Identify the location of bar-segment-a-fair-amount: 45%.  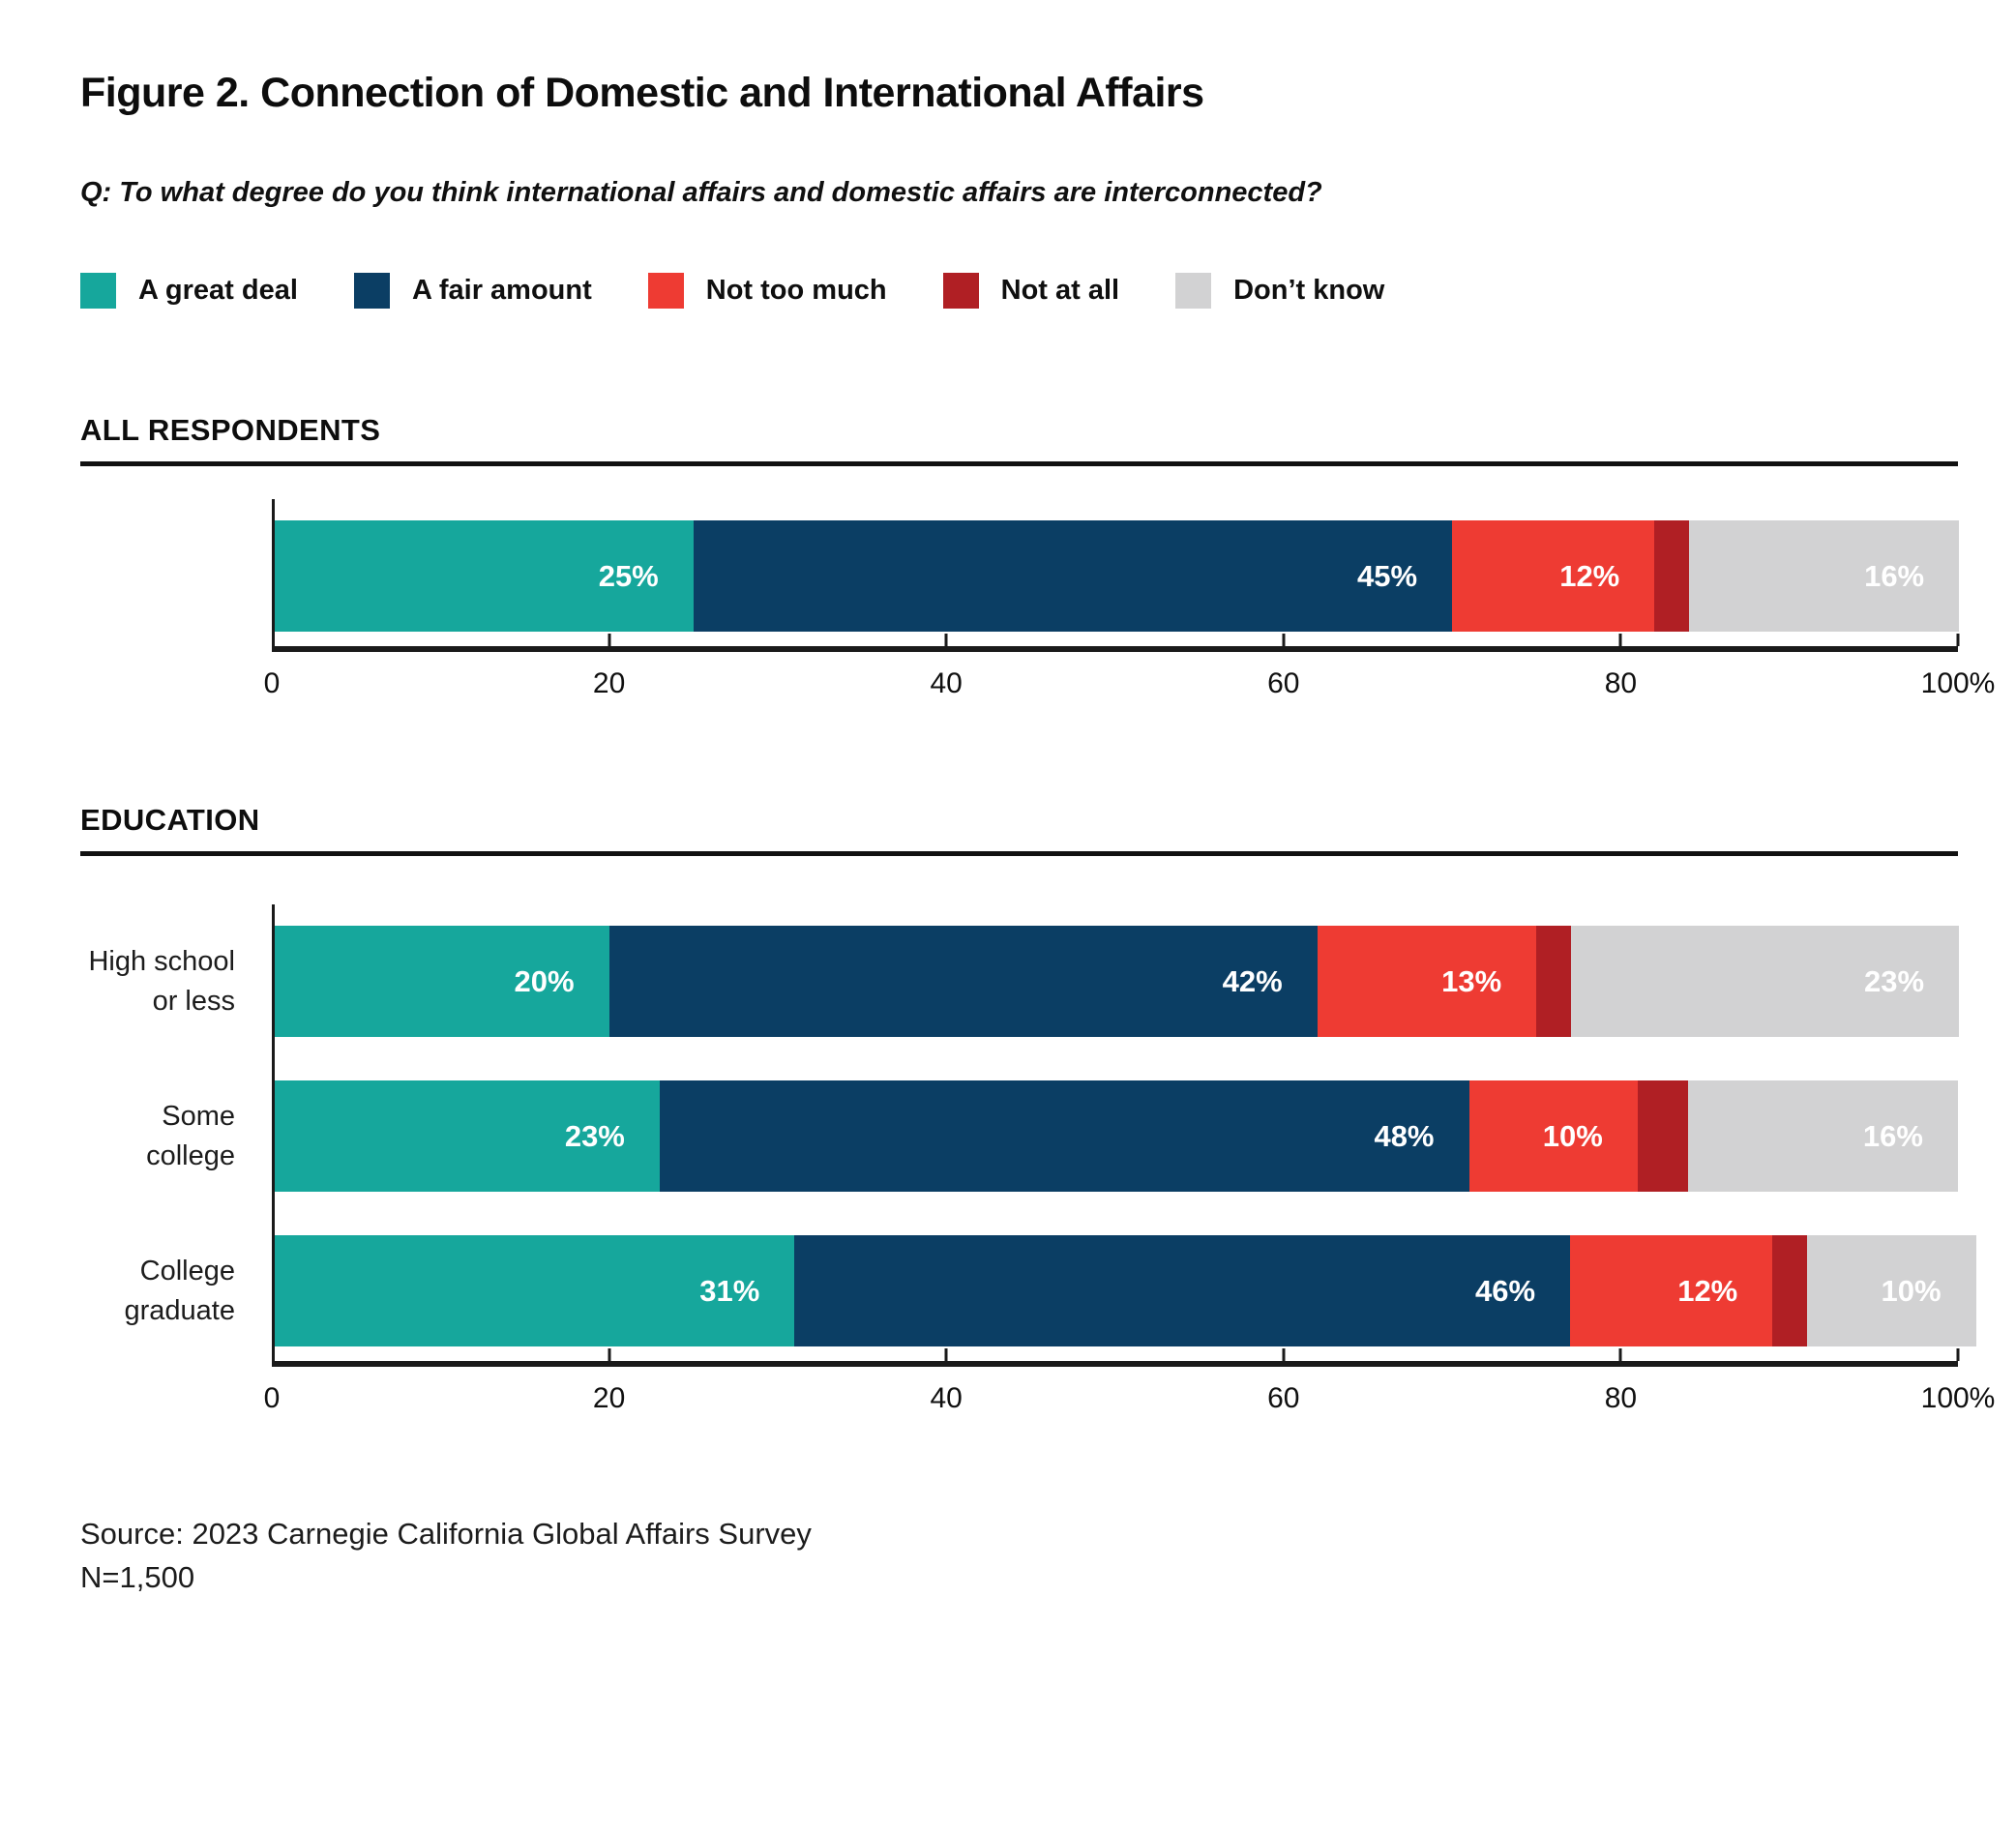
(1073, 576).